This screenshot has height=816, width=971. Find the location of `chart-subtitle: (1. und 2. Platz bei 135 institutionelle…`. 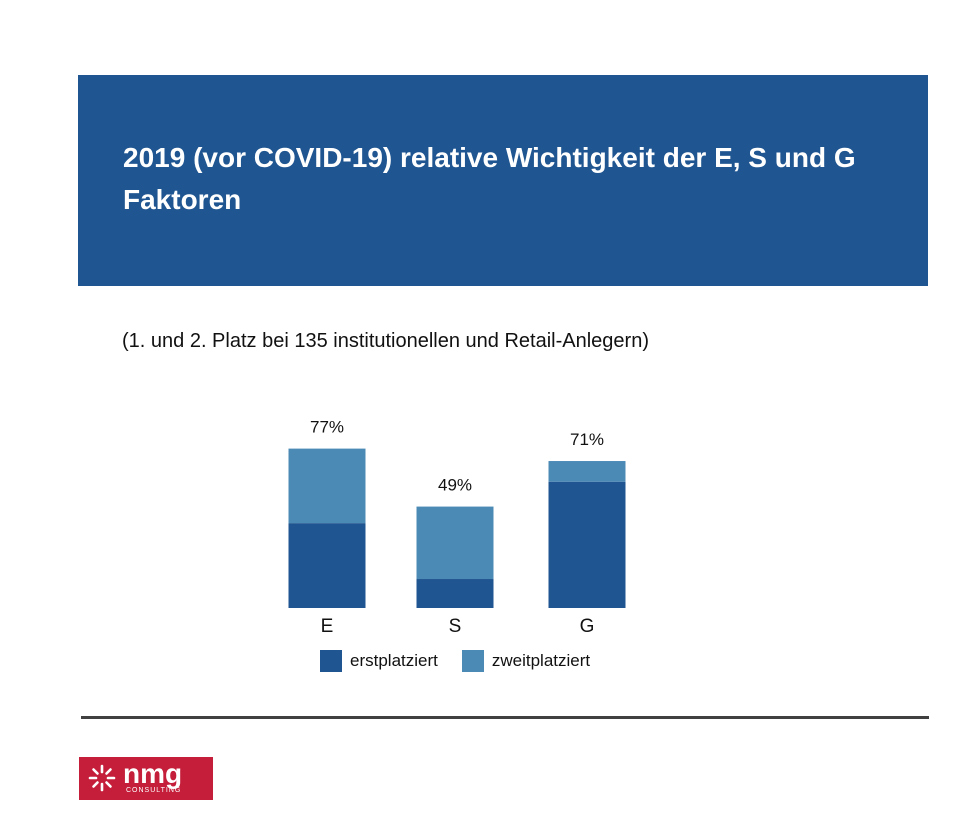

chart-subtitle: (1. und 2. Platz bei 135 institutionelle… is located at coordinates (385, 341).